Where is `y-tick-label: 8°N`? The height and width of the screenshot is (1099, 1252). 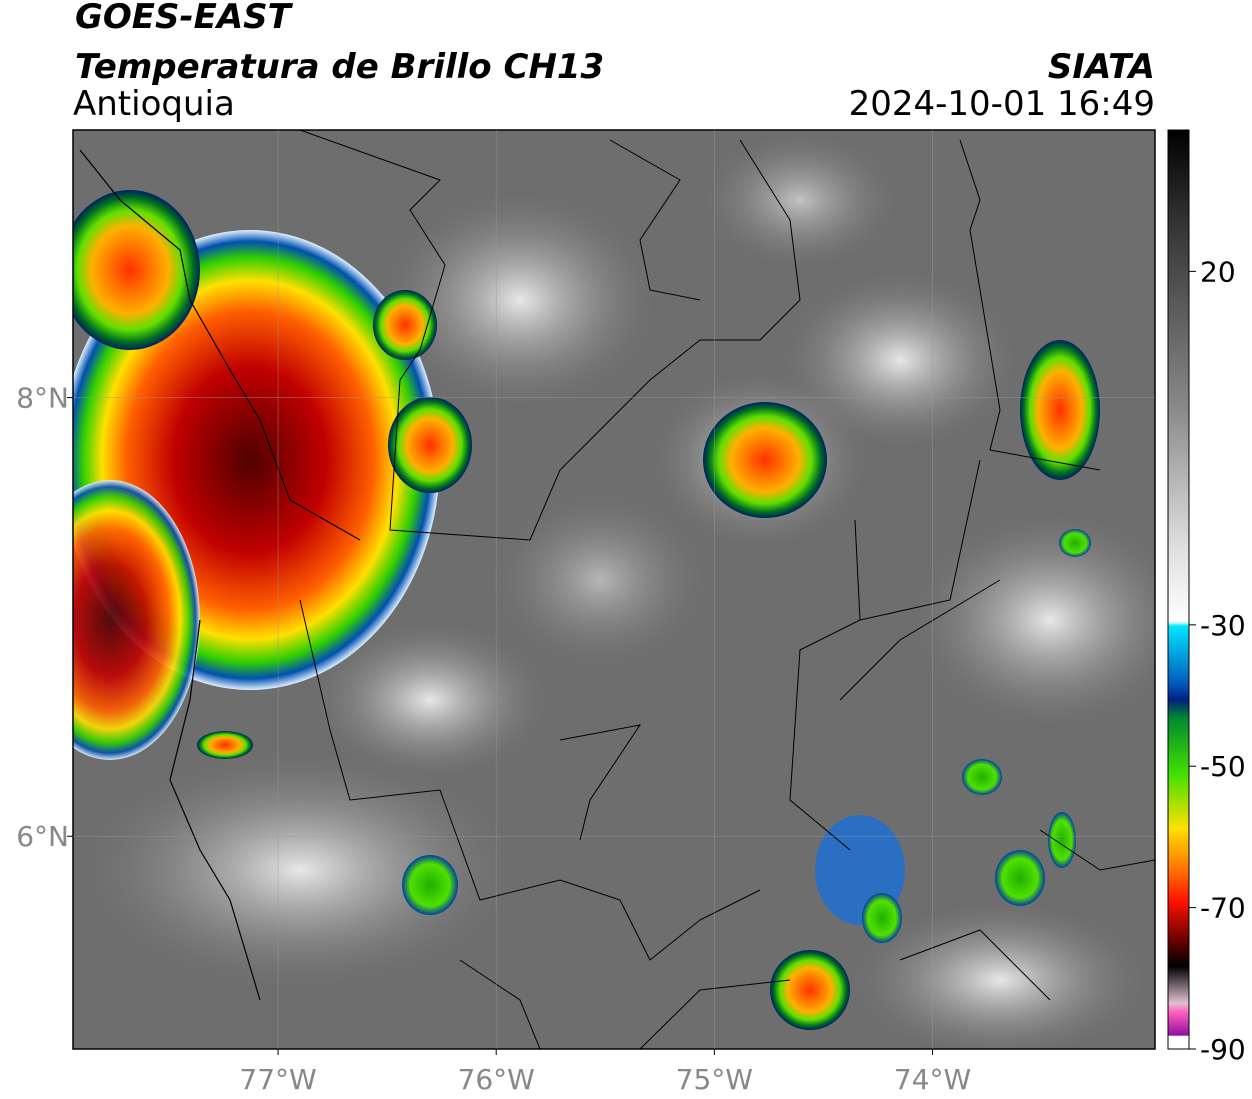 y-tick-label: 8°N is located at coordinates (42, 398).